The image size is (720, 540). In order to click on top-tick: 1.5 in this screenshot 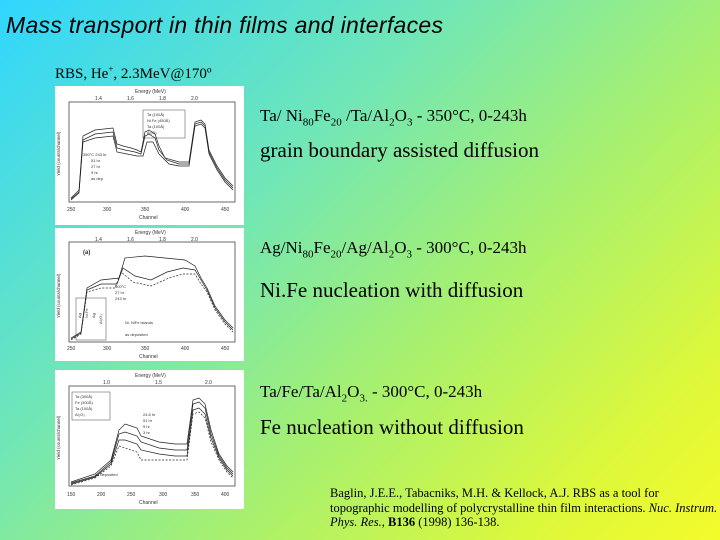, I will do `click(158, 383)`.